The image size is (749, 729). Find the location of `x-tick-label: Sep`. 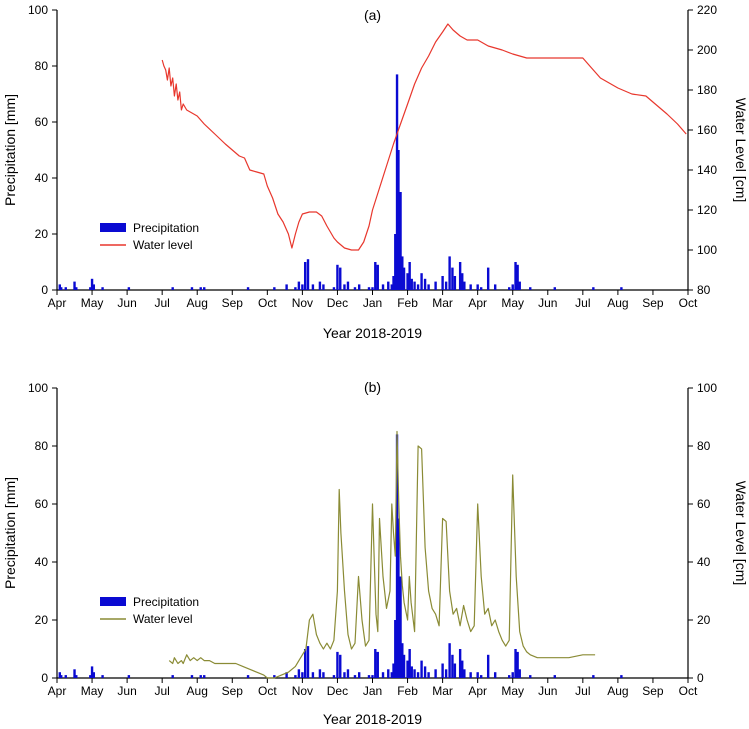

x-tick-label: Sep is located at coordinates (653, 691).